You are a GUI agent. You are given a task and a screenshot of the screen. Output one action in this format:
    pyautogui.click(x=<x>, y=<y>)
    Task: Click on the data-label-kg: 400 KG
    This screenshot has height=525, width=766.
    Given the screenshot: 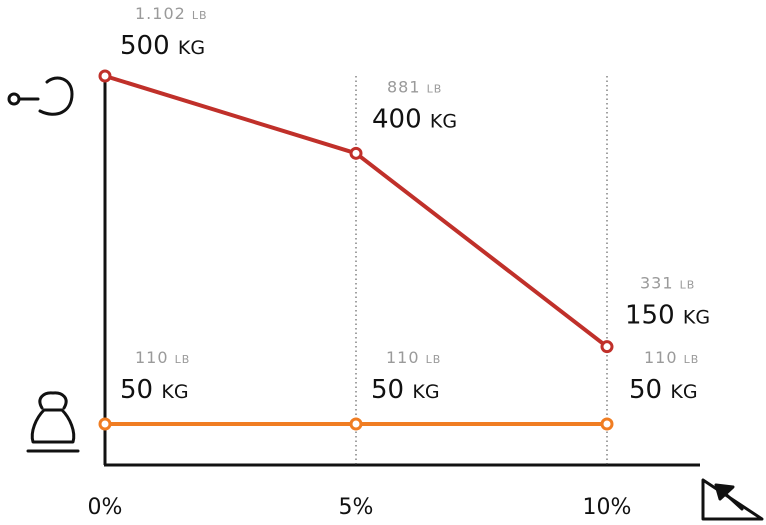 What is the action you would take?
    pyautogui.click(x=414, y=119)
    